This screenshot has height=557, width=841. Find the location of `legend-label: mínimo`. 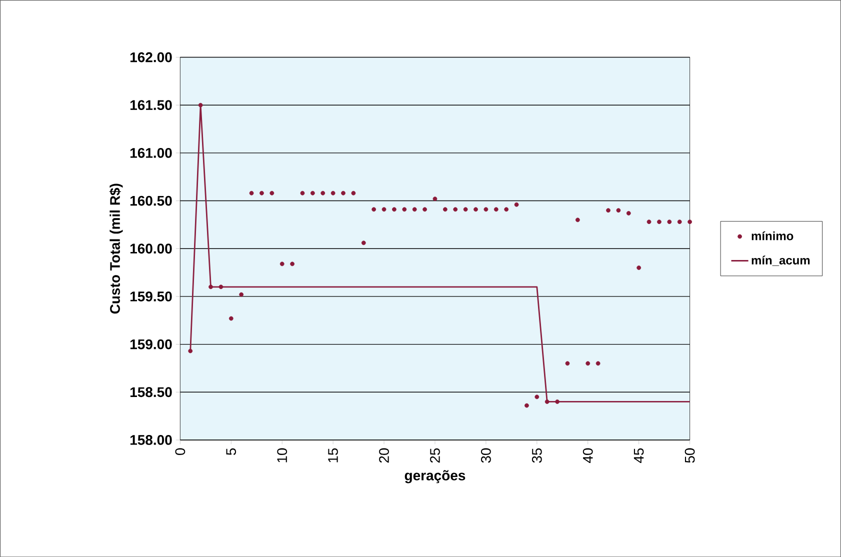

legend-label: mínimo is located at coordinates (773, 235).